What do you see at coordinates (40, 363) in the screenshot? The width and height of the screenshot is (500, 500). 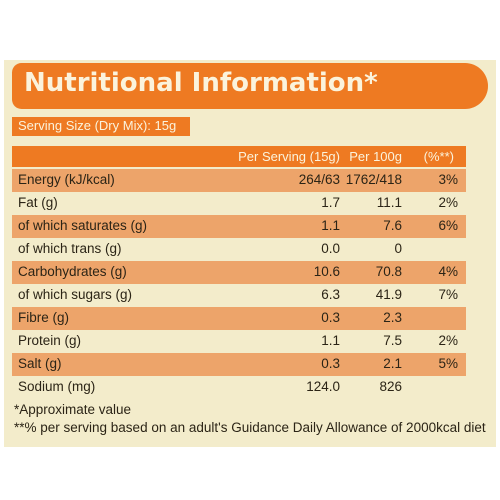 I see `row-nutrient: Salt (g)` at bounding box center [40, 363].